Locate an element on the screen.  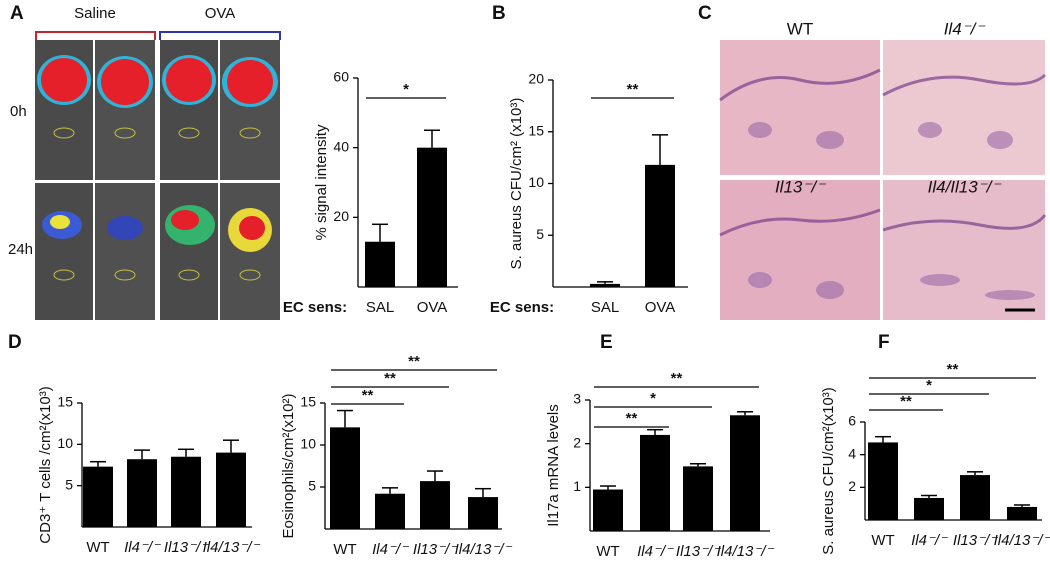
y-tick-label: 3 is located at coordinates (577, 399).